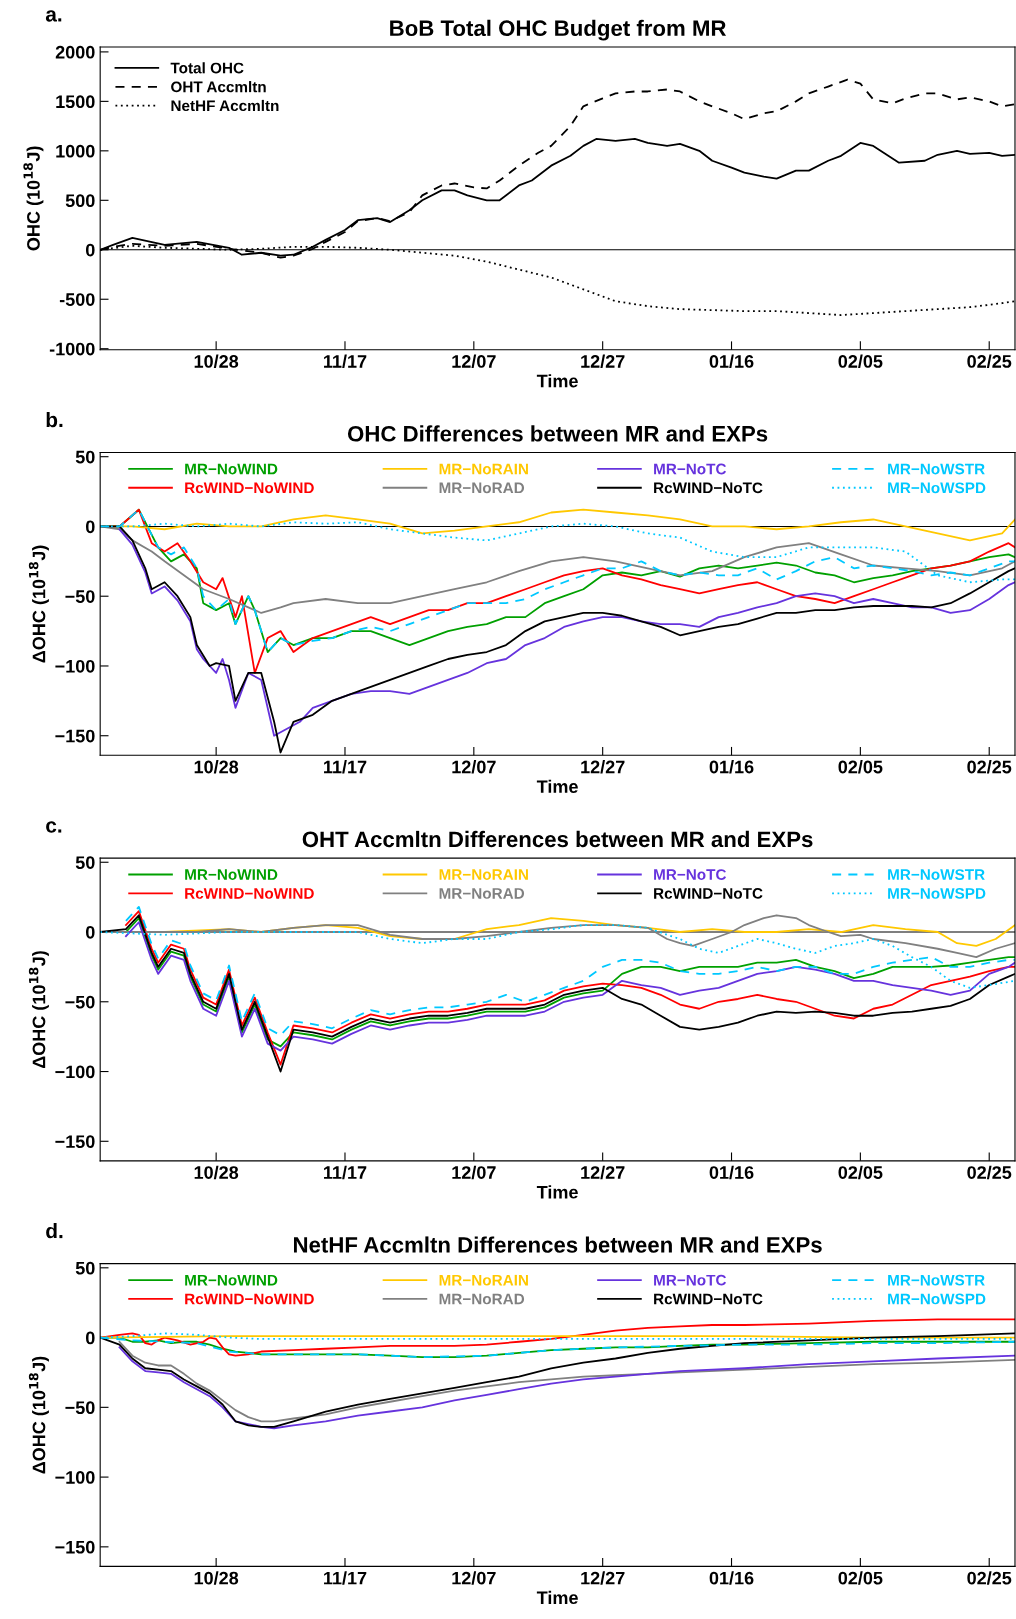  Describe the element at coordinates (557, 433) in the screenshot. I see `chart-title: OHC Differences between MR and EXPs` at that location.